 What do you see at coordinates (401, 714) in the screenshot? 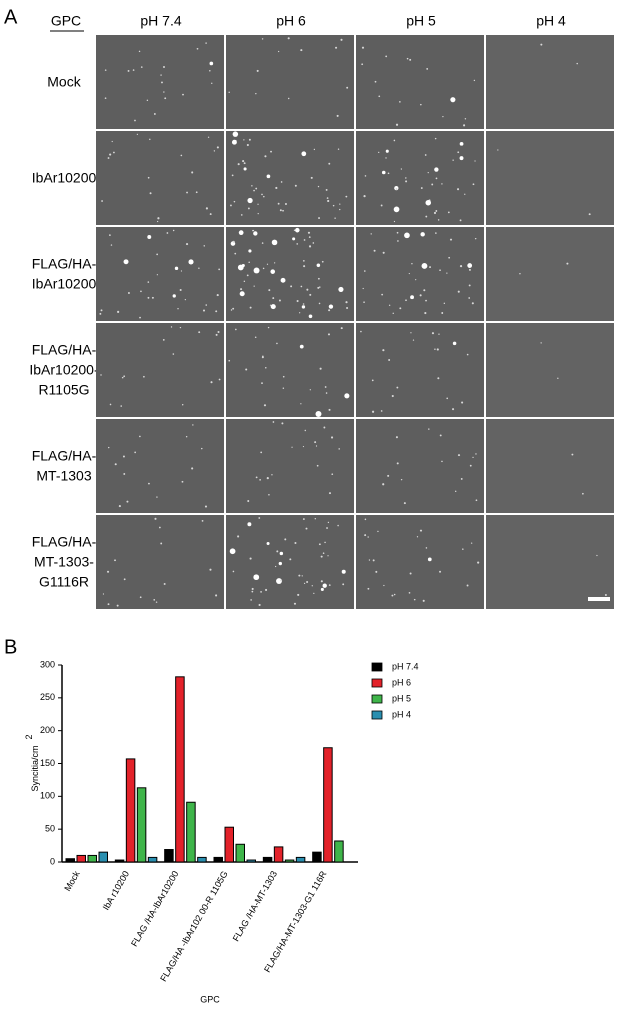
I see `legend-label: pH 4` at bounding box center [401, 714].